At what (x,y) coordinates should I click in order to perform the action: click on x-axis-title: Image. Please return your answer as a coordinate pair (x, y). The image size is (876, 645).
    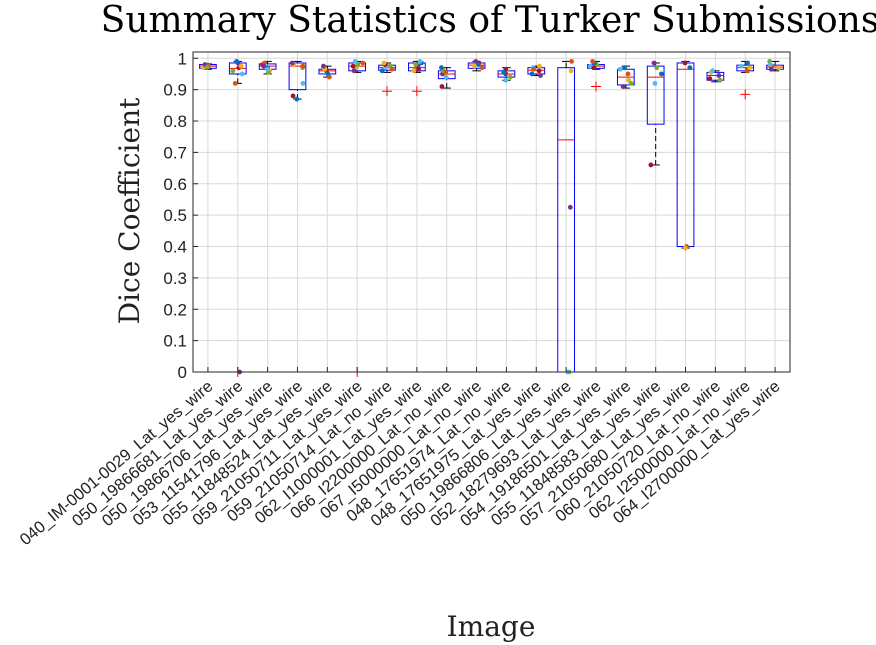
    Looking at the image, I should click on (491, 626).